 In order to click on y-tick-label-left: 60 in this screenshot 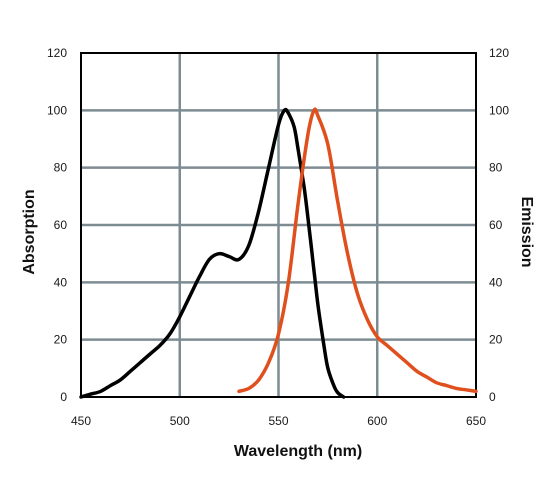, I will do `click(61, 225)`.